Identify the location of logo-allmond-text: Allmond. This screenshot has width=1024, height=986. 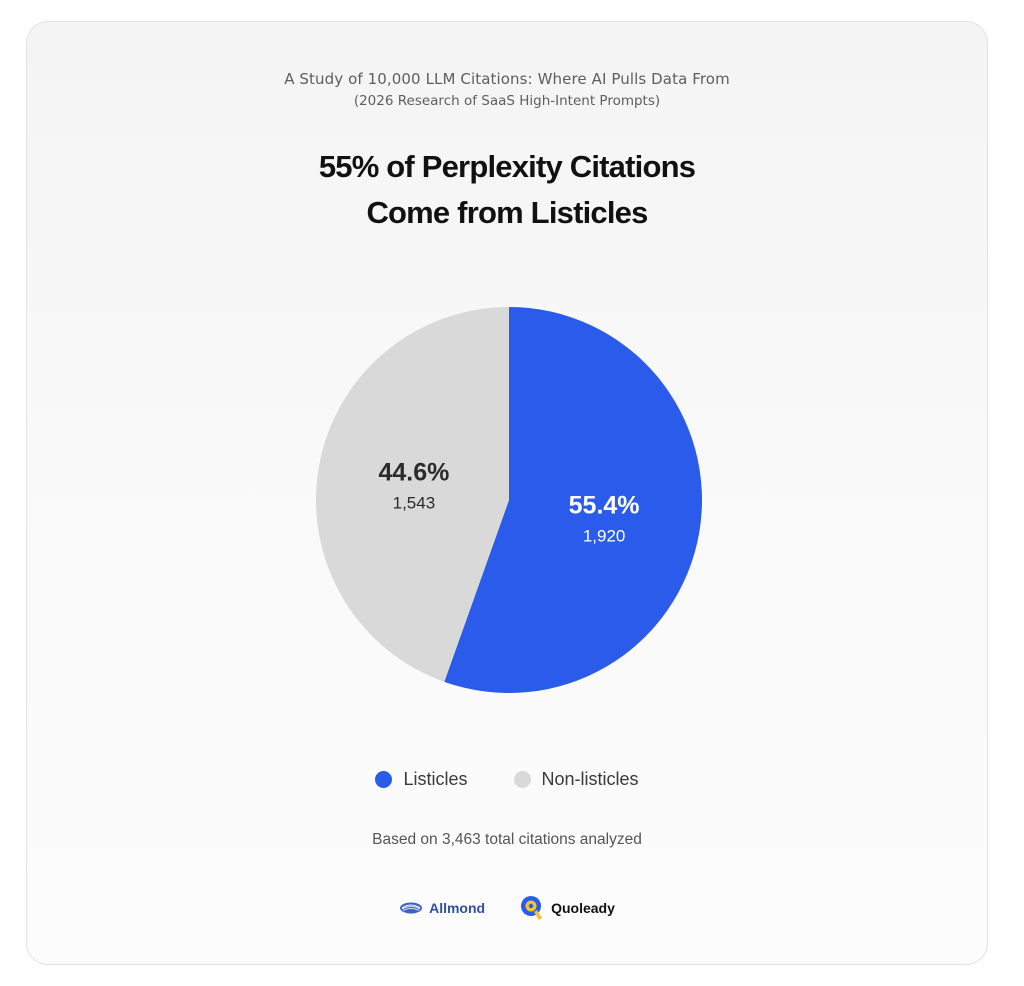
(457, 908).